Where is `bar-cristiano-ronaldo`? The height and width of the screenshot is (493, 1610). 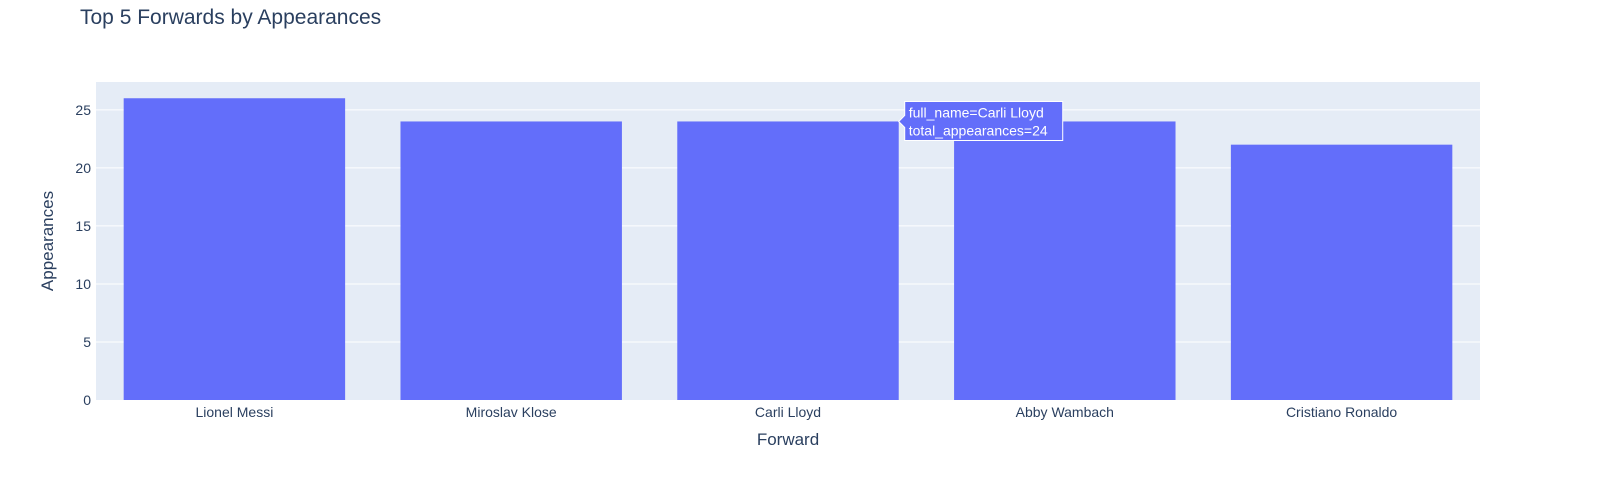
bar-cristiano-ronaldo is located at coordinates (1341, 272).